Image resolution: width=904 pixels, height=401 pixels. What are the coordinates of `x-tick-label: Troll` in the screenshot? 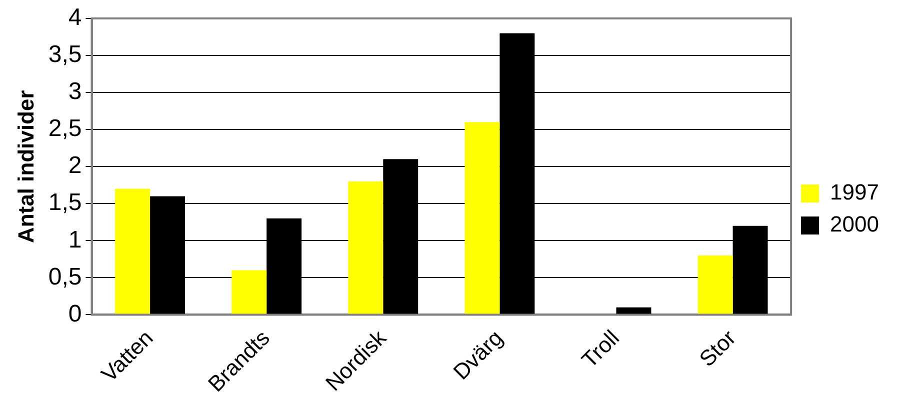 It's located at (600, 349).